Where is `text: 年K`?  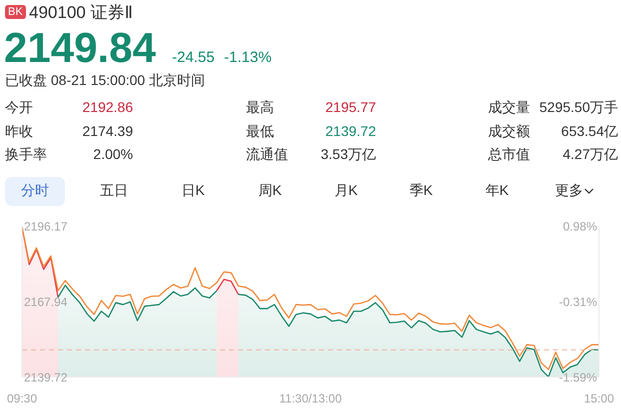 text: 年K is located at coordinates (497, 190).